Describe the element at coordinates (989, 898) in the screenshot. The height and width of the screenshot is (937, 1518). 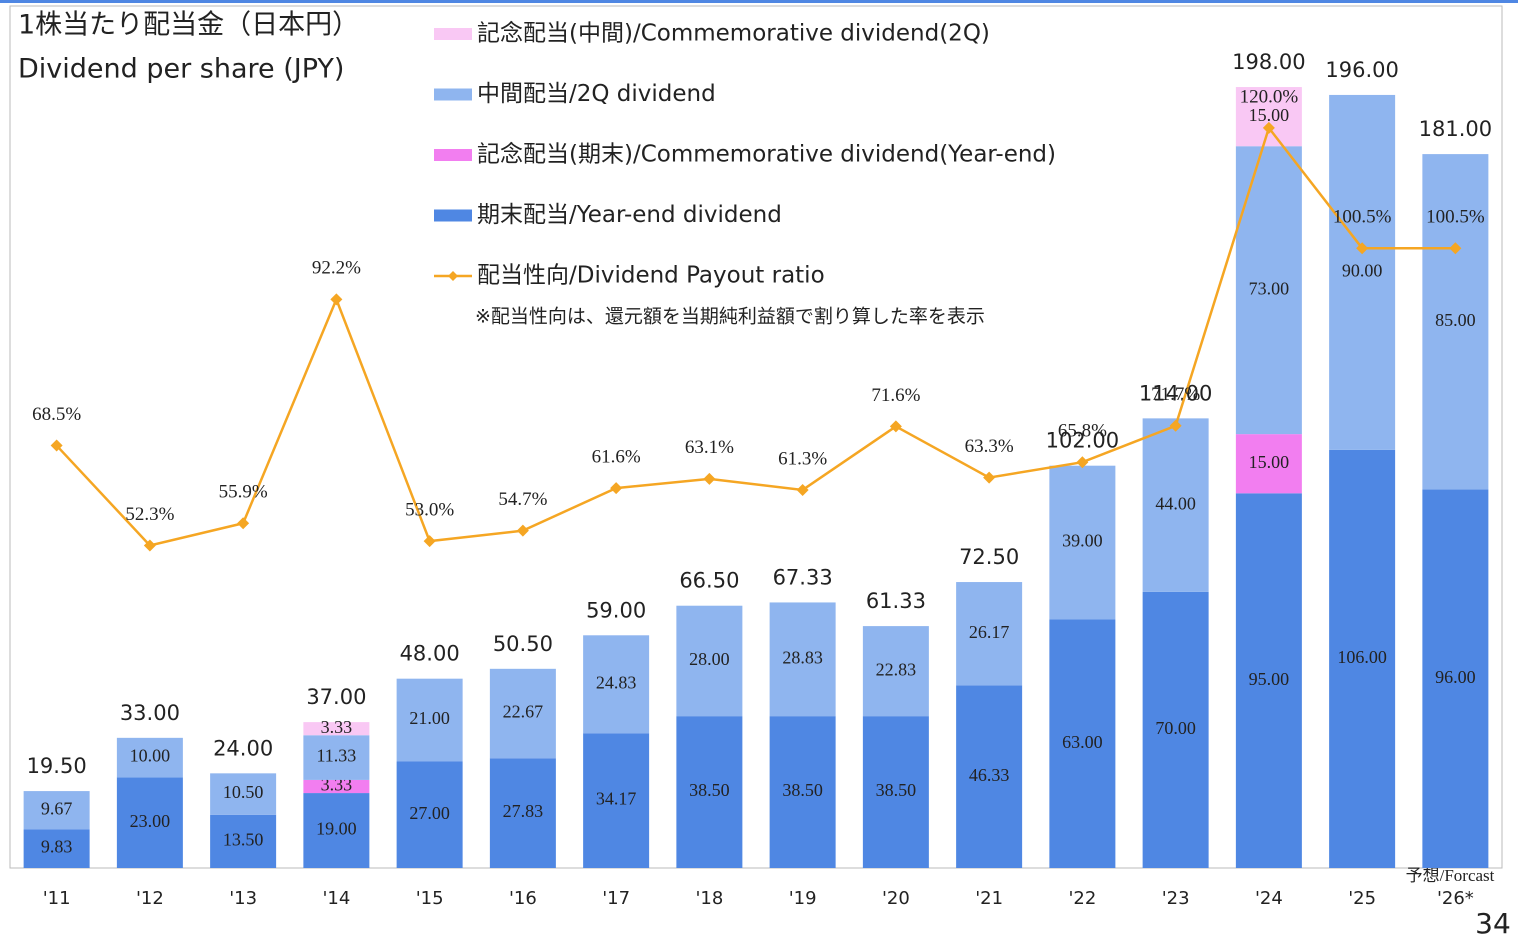
I see `x-tick-label: '21` at that location.